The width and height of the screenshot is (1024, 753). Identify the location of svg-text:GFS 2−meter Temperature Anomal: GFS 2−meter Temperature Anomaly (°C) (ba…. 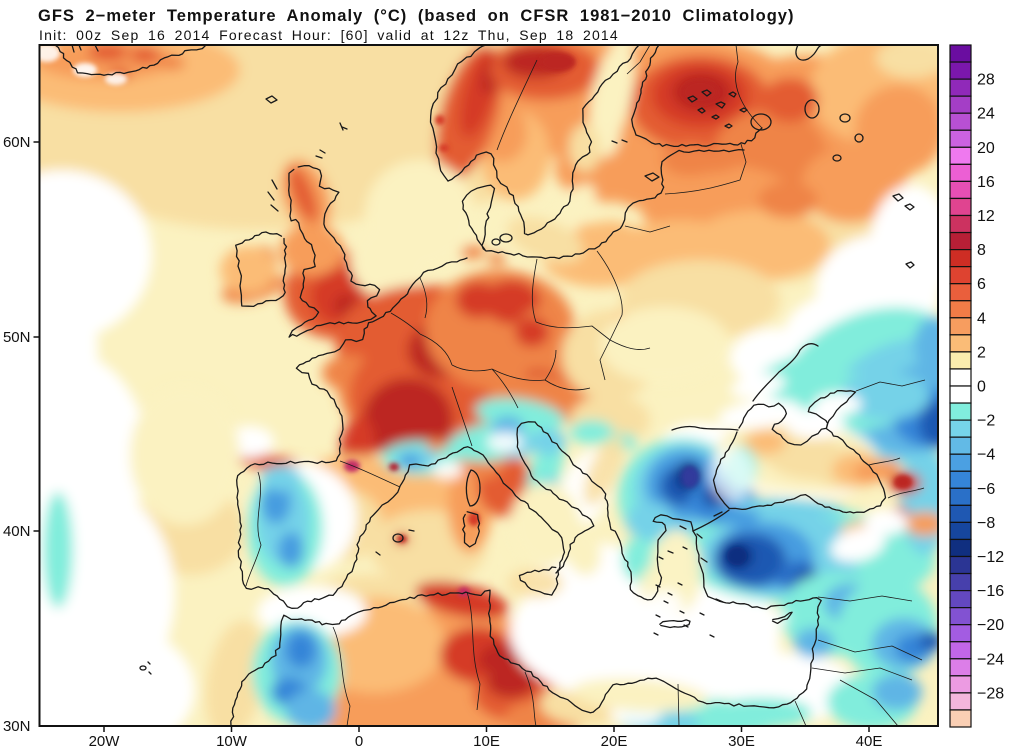
(416, 16).